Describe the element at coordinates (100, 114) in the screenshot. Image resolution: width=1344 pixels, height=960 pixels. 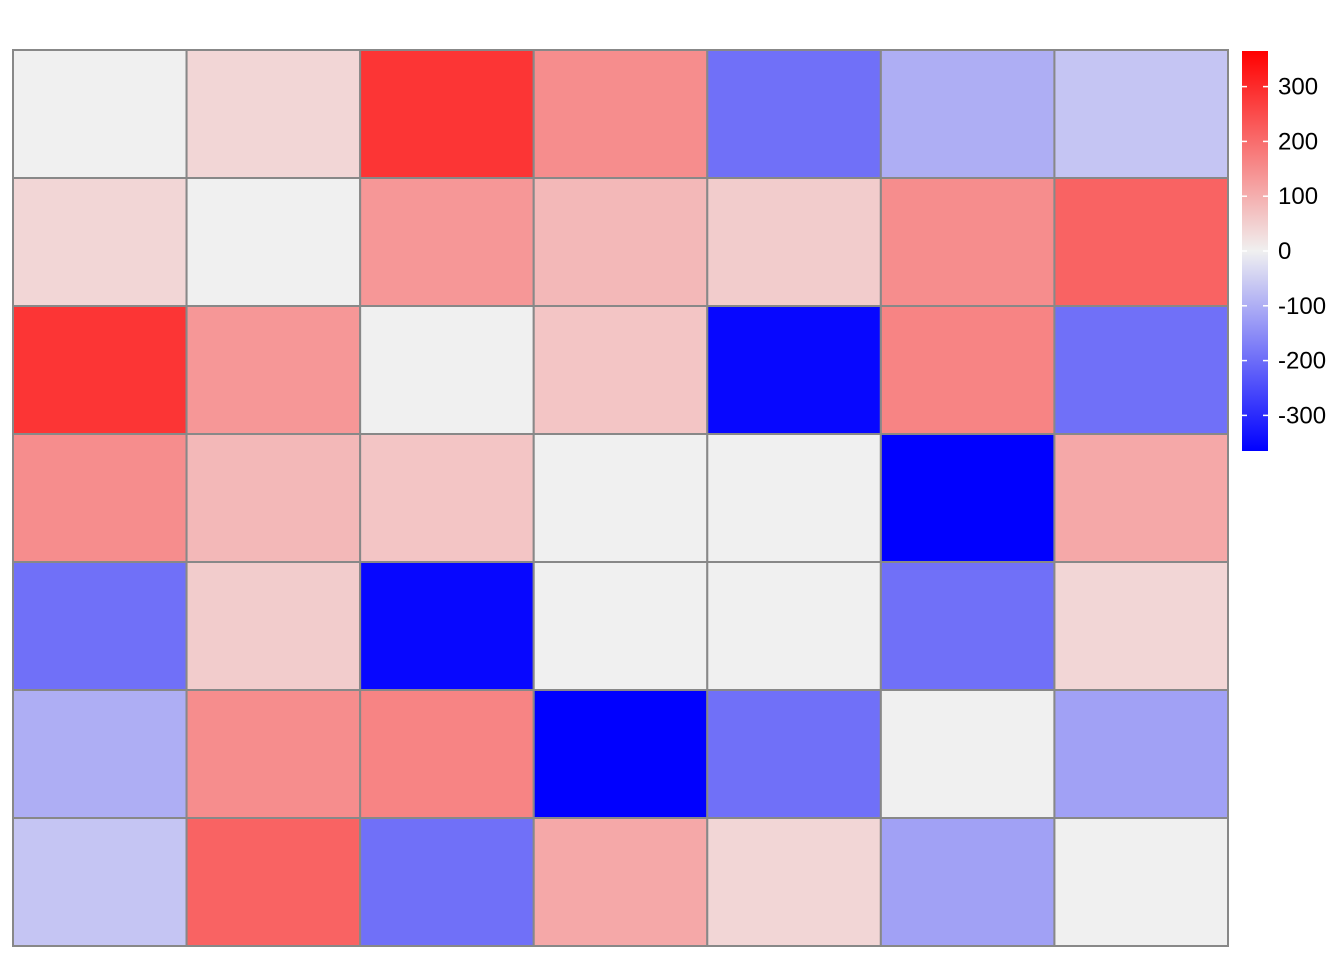
I see `heatmap-cell-r1-c1` at that location.